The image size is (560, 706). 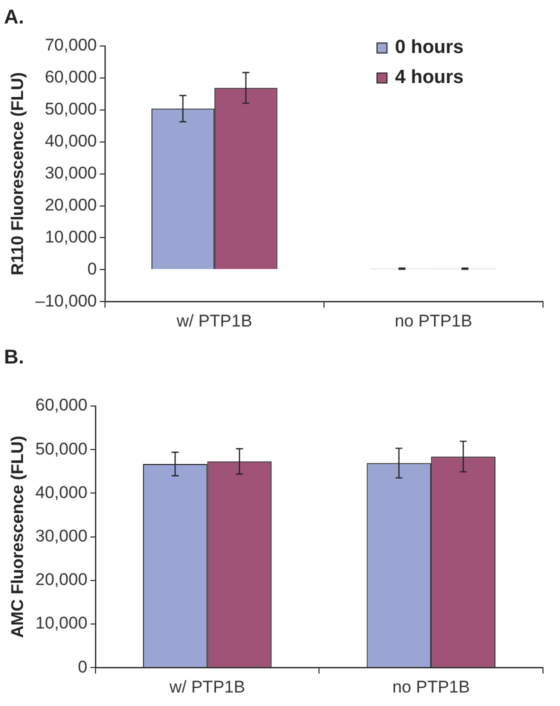 What do you see at coordinates (14, 17) in the screenshot?
I see `chart-title: A.` at bounding box center [14, 17].